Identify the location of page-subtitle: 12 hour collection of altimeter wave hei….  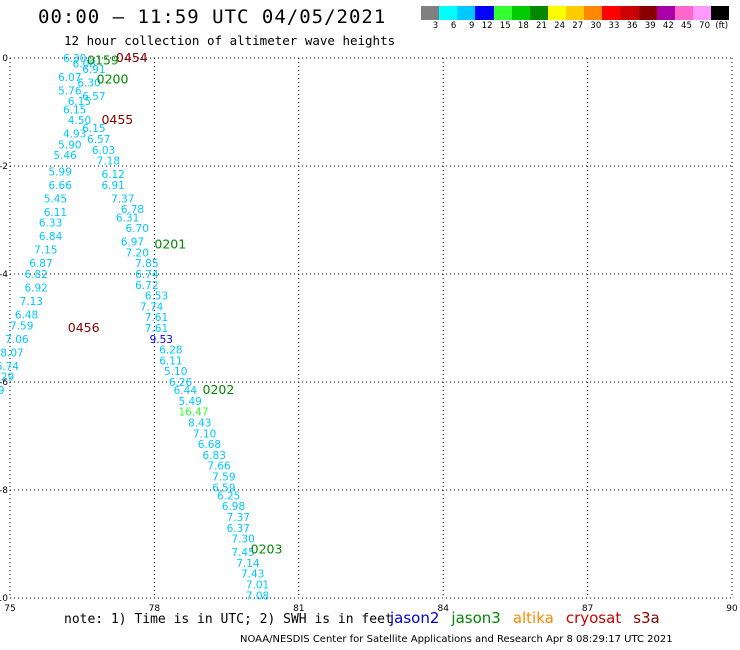
(230, 40).